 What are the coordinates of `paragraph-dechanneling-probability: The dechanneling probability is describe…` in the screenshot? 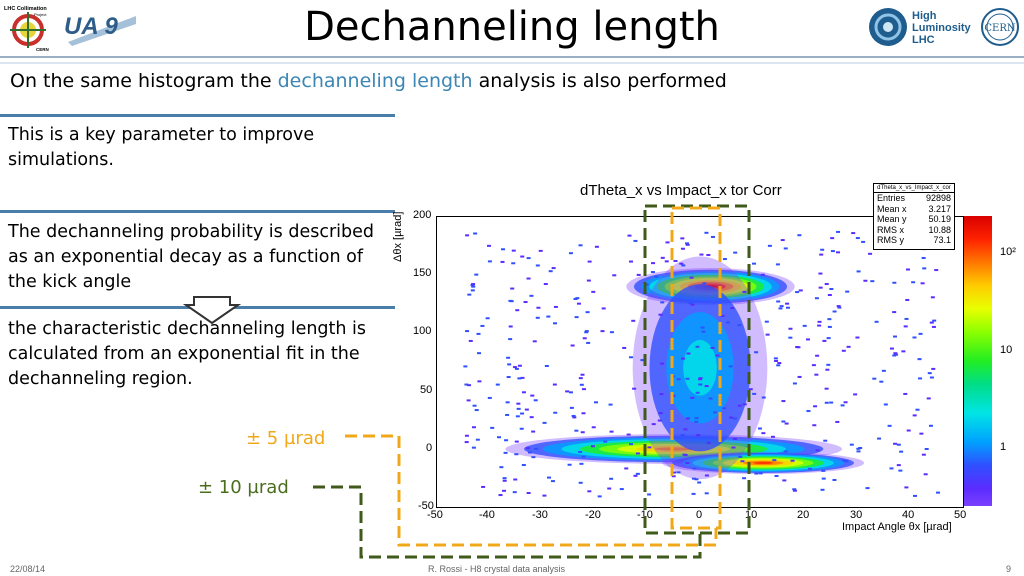 It's located at (191, 257).